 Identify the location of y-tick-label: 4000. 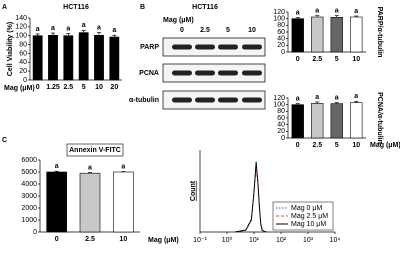
(29, 184).